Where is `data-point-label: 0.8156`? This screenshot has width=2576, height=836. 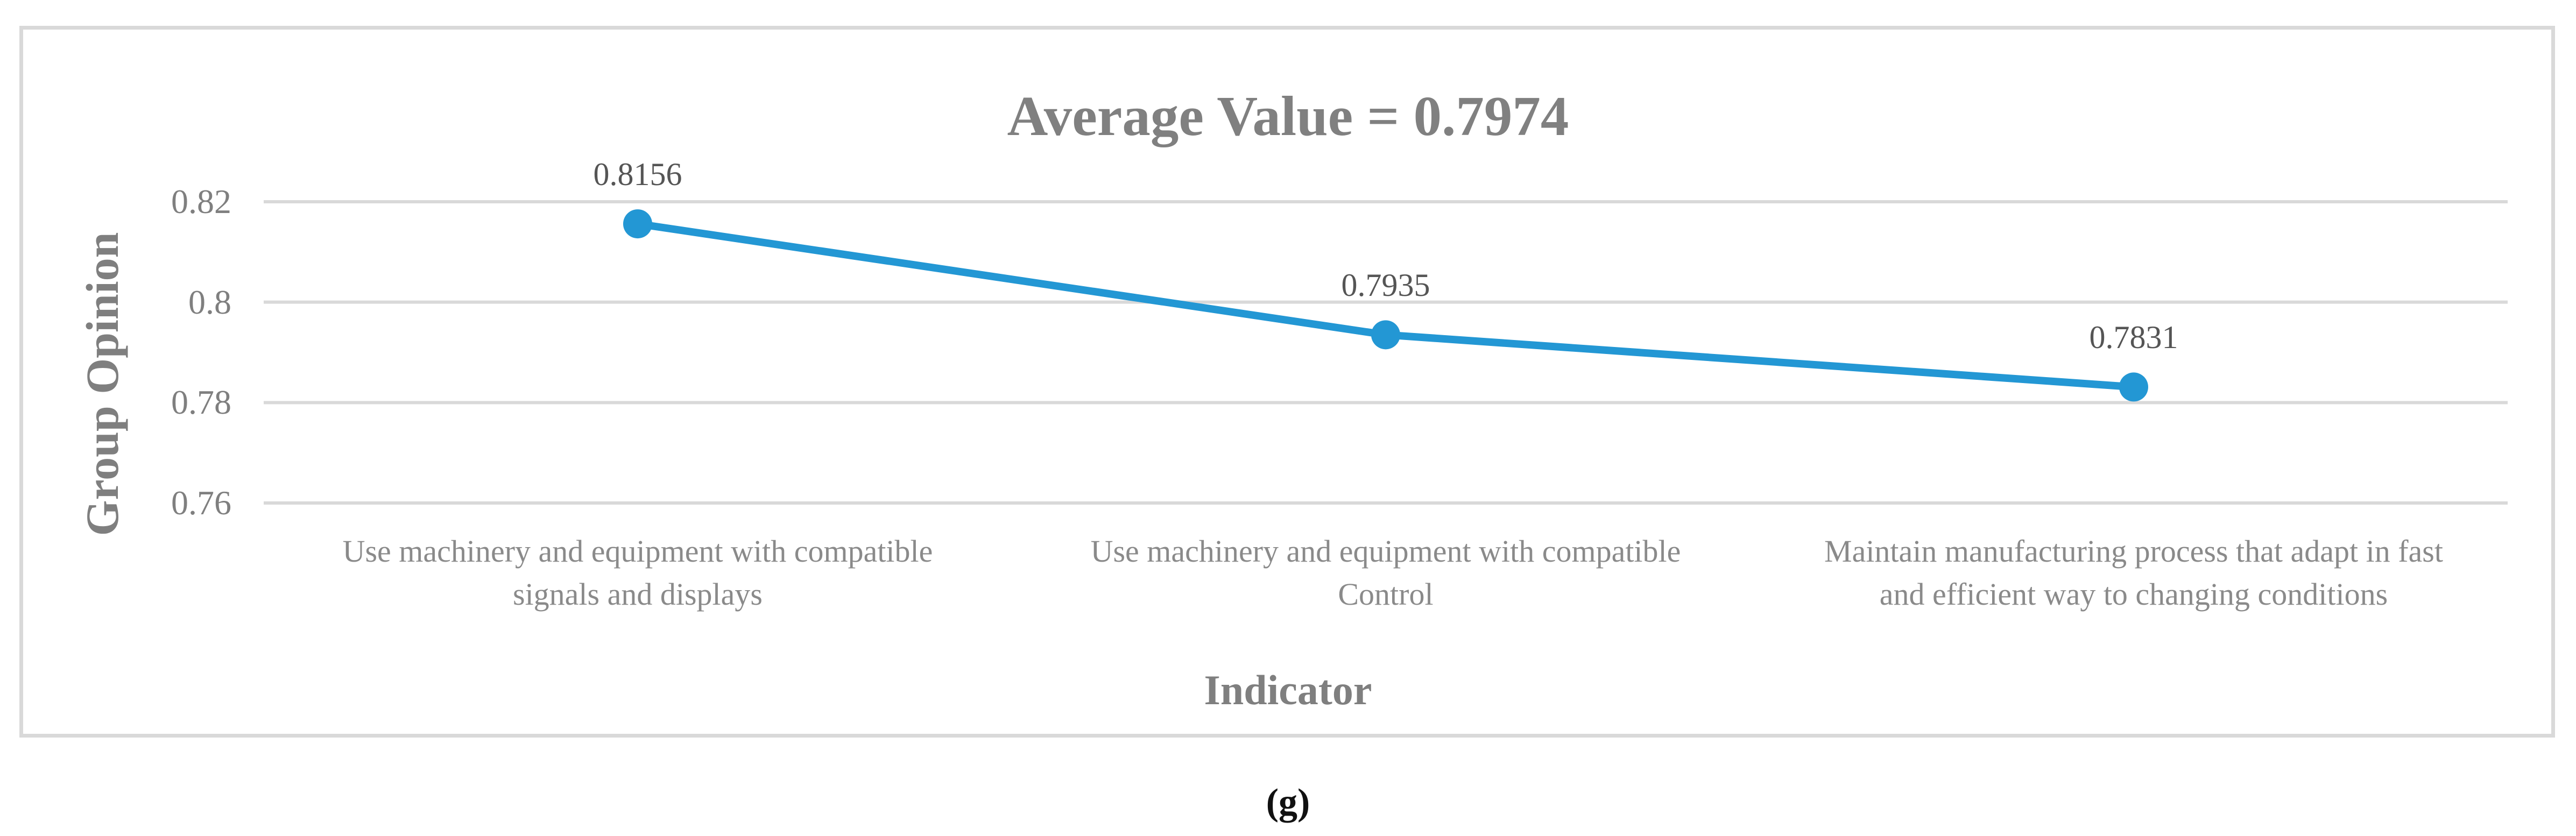 data-point-label: 0.8156 is located at coordinates (637, 175).